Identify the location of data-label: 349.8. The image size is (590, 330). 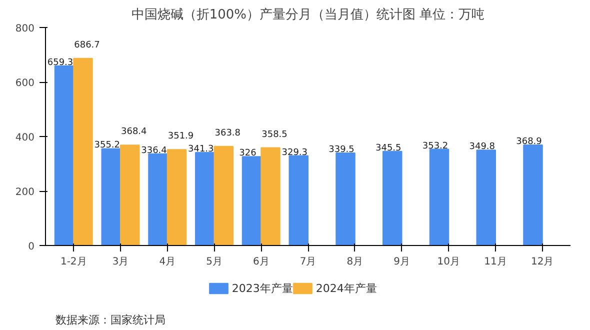
(482, 147).